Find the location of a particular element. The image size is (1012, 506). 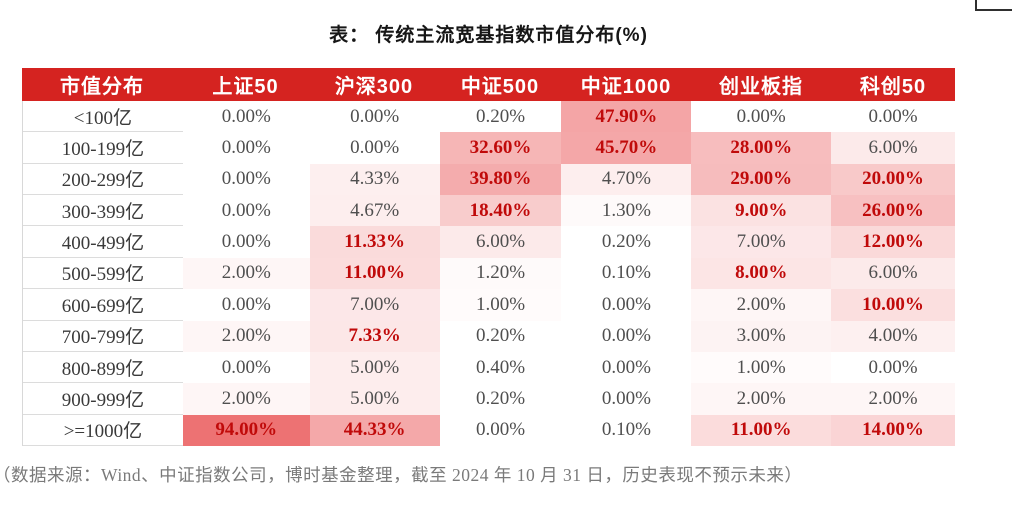

value-cell: 14.00% is located at coordinates (893, 430).